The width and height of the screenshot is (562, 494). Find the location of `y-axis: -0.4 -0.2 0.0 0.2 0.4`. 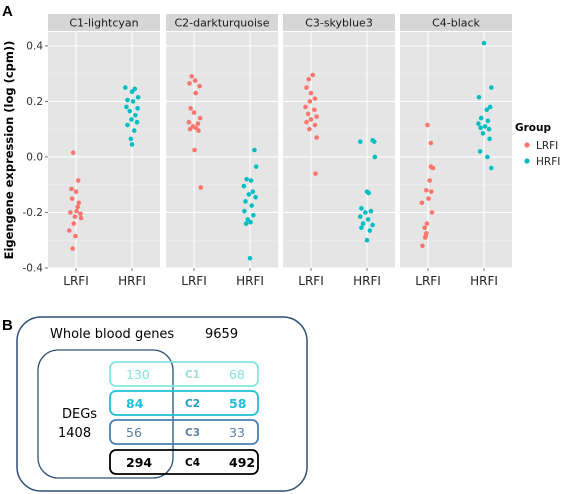

y-axis: -0.4 -0.2 0.0 0.2 0.4 is located at coordinates (35, 157).